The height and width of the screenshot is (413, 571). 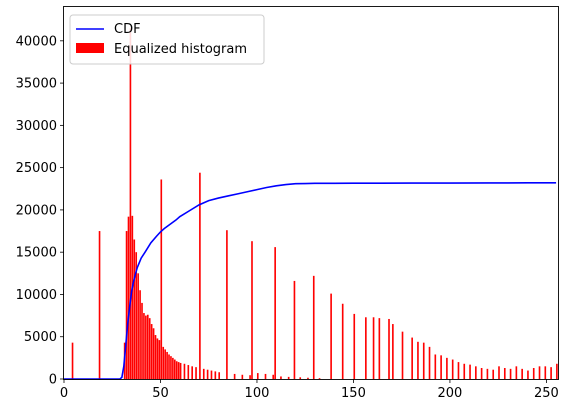 I want to click on legend-histogram-label: Equalized histogram, so click(x=180, y=49).